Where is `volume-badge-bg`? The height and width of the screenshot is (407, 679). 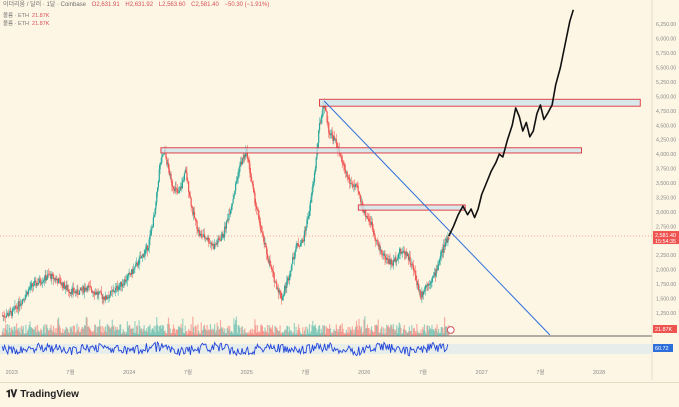
volume-badge-bg is located at coordinates (665, 329).